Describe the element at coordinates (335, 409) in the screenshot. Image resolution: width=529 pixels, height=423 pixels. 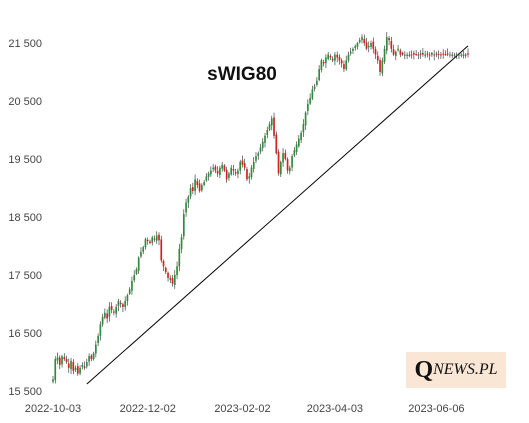
I see `x-tick-label: 2023-04-03` at that location.